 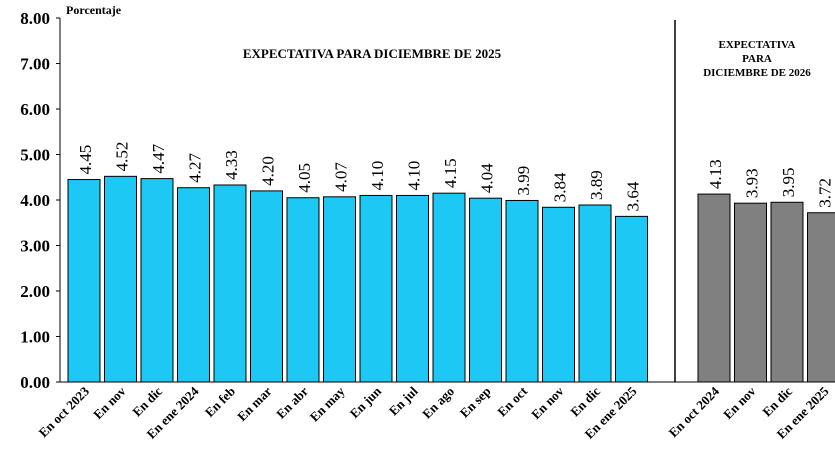 I want to click on y-tick-label: 2.00, so click(x=35, y=291).